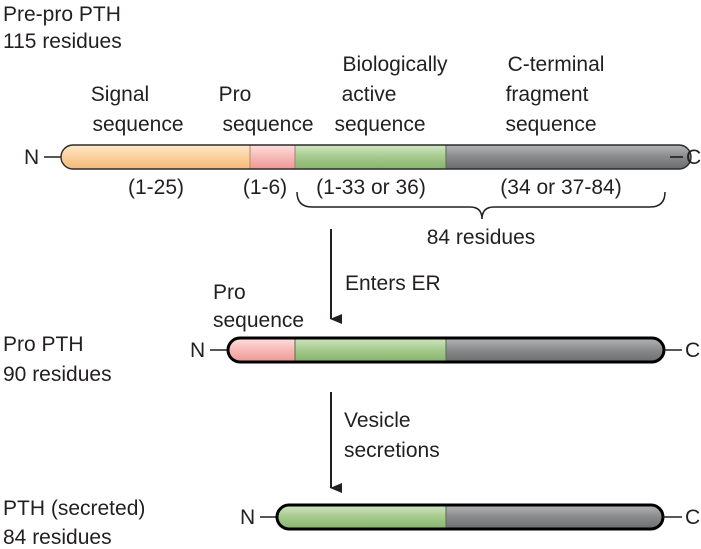 The height and width of the screenshot is (549, 701). Describe the element at coordinates (692, 517) in the screenshot. I see `stage3-c-terminus: C` at that location.